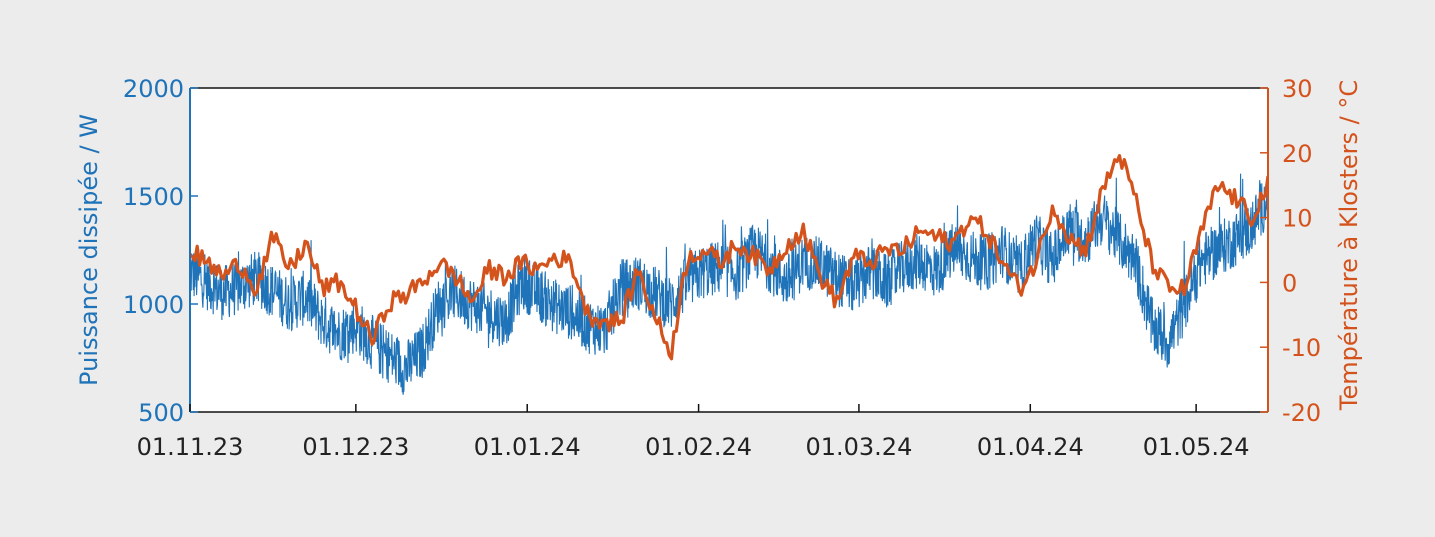 The width and height of the screenshot is (1435, 537). What do you see at coordinates (1297, 154) in the screenshot?
I see `y-right-tick-label: 20` at bounding box center [1297, 154].